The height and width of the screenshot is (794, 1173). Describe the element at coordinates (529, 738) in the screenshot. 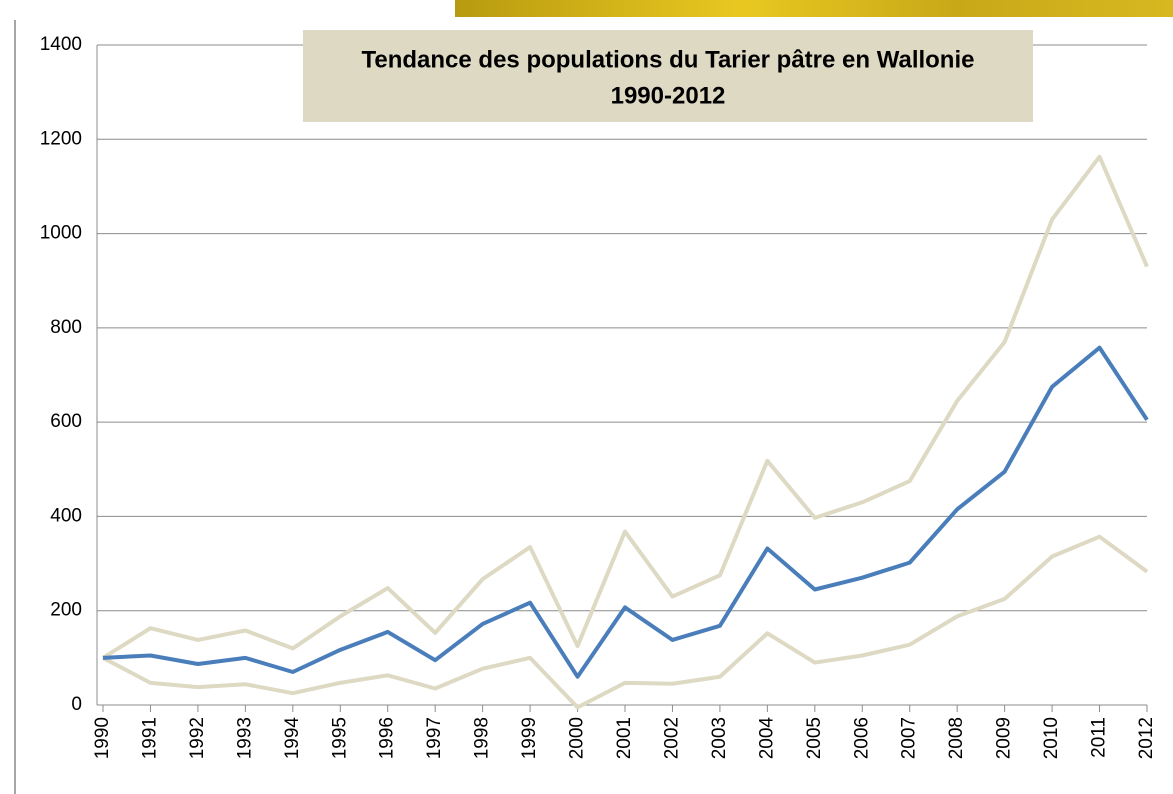

I see `x-tick-label: 1999` at that location.